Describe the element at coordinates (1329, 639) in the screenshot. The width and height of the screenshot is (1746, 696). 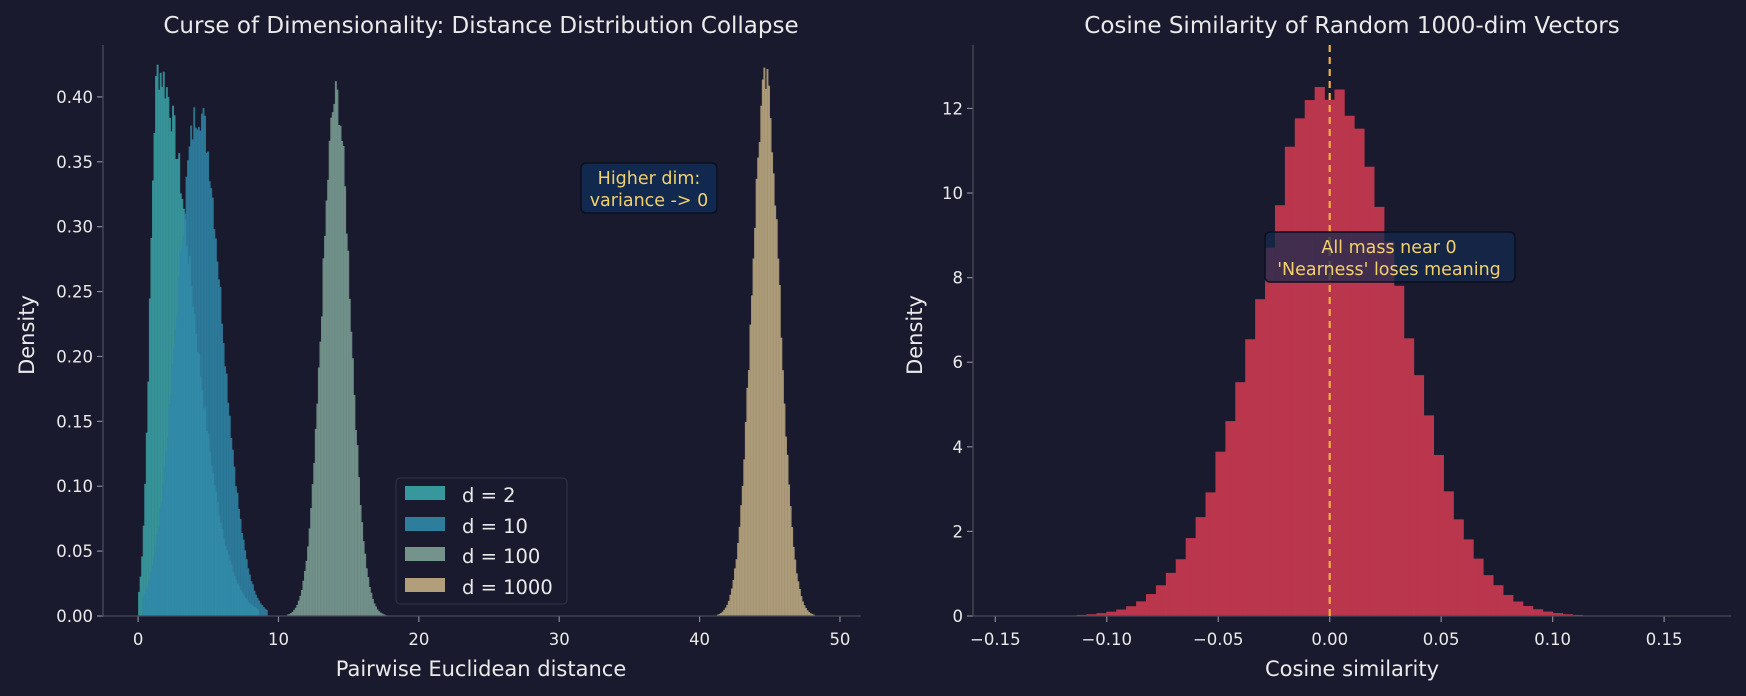
I see `x-tick-label: 0.00` at that location.